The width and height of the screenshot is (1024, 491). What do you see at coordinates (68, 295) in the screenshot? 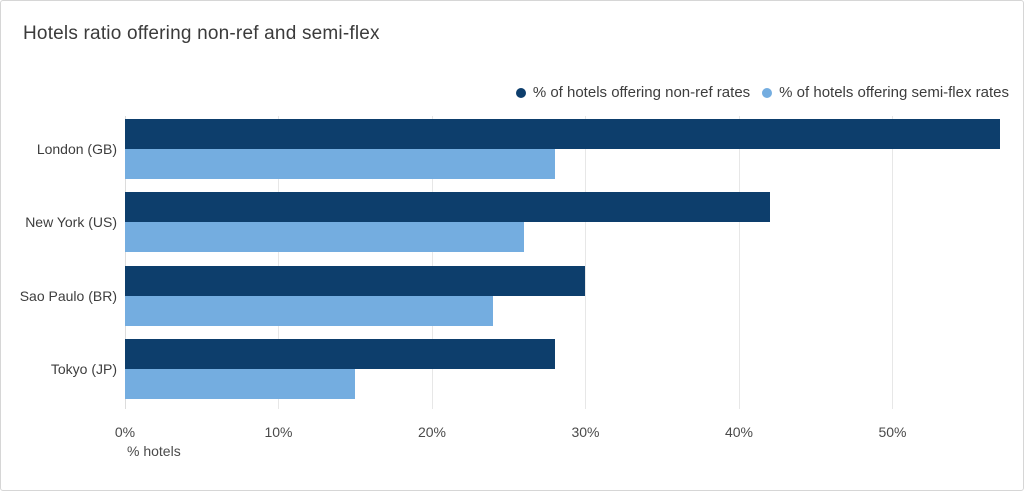
I see `category-label: Sao Paulo (BR)` at bounding box center [68, 295].